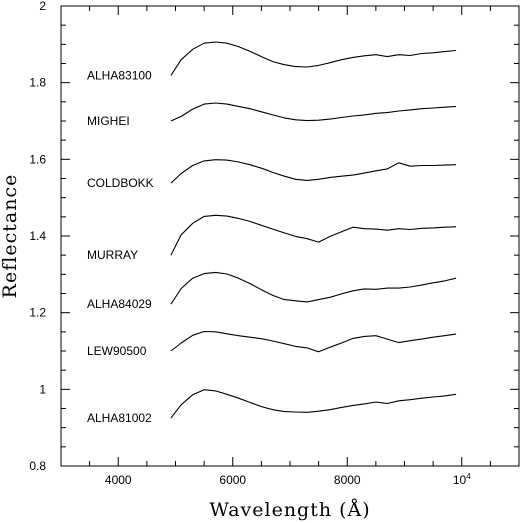  I want to click on x-tick-label: 6000, so click(232, 480).